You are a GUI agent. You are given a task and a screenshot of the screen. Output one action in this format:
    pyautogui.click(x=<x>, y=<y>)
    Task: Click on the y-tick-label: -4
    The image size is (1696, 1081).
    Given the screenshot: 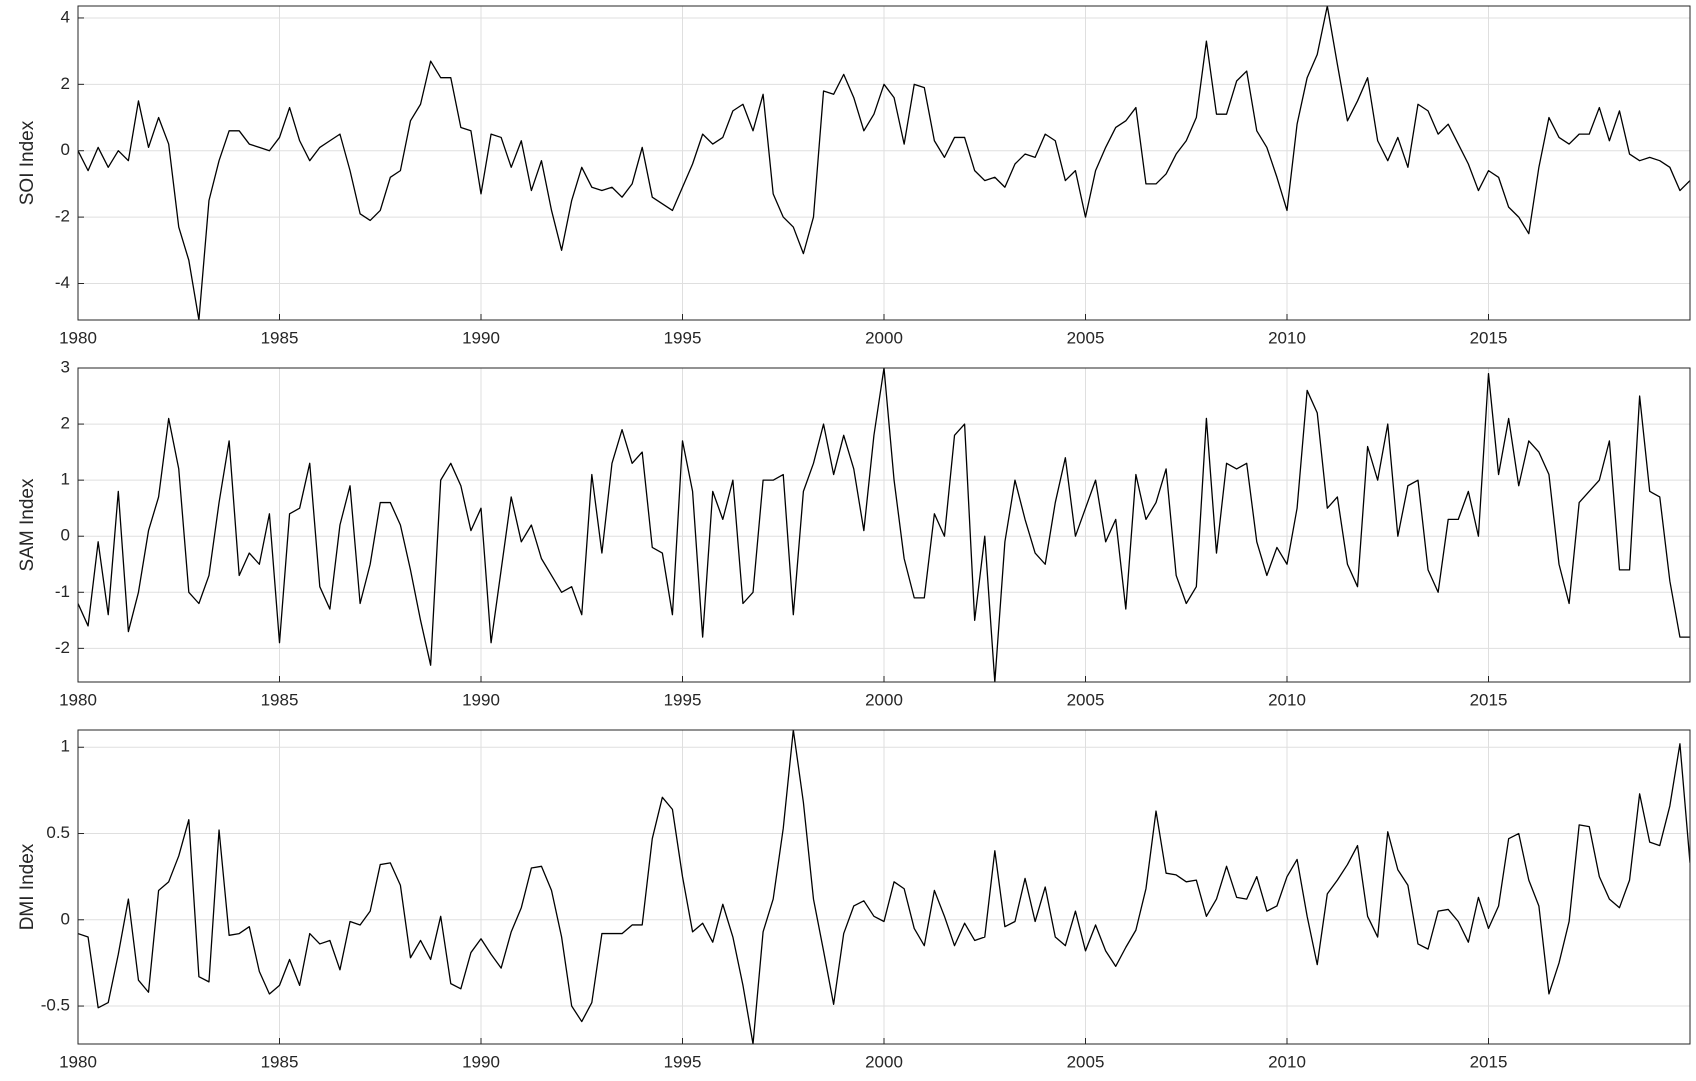 What is the action you would take?
    pyautogui.click(x=62, y=282)
    